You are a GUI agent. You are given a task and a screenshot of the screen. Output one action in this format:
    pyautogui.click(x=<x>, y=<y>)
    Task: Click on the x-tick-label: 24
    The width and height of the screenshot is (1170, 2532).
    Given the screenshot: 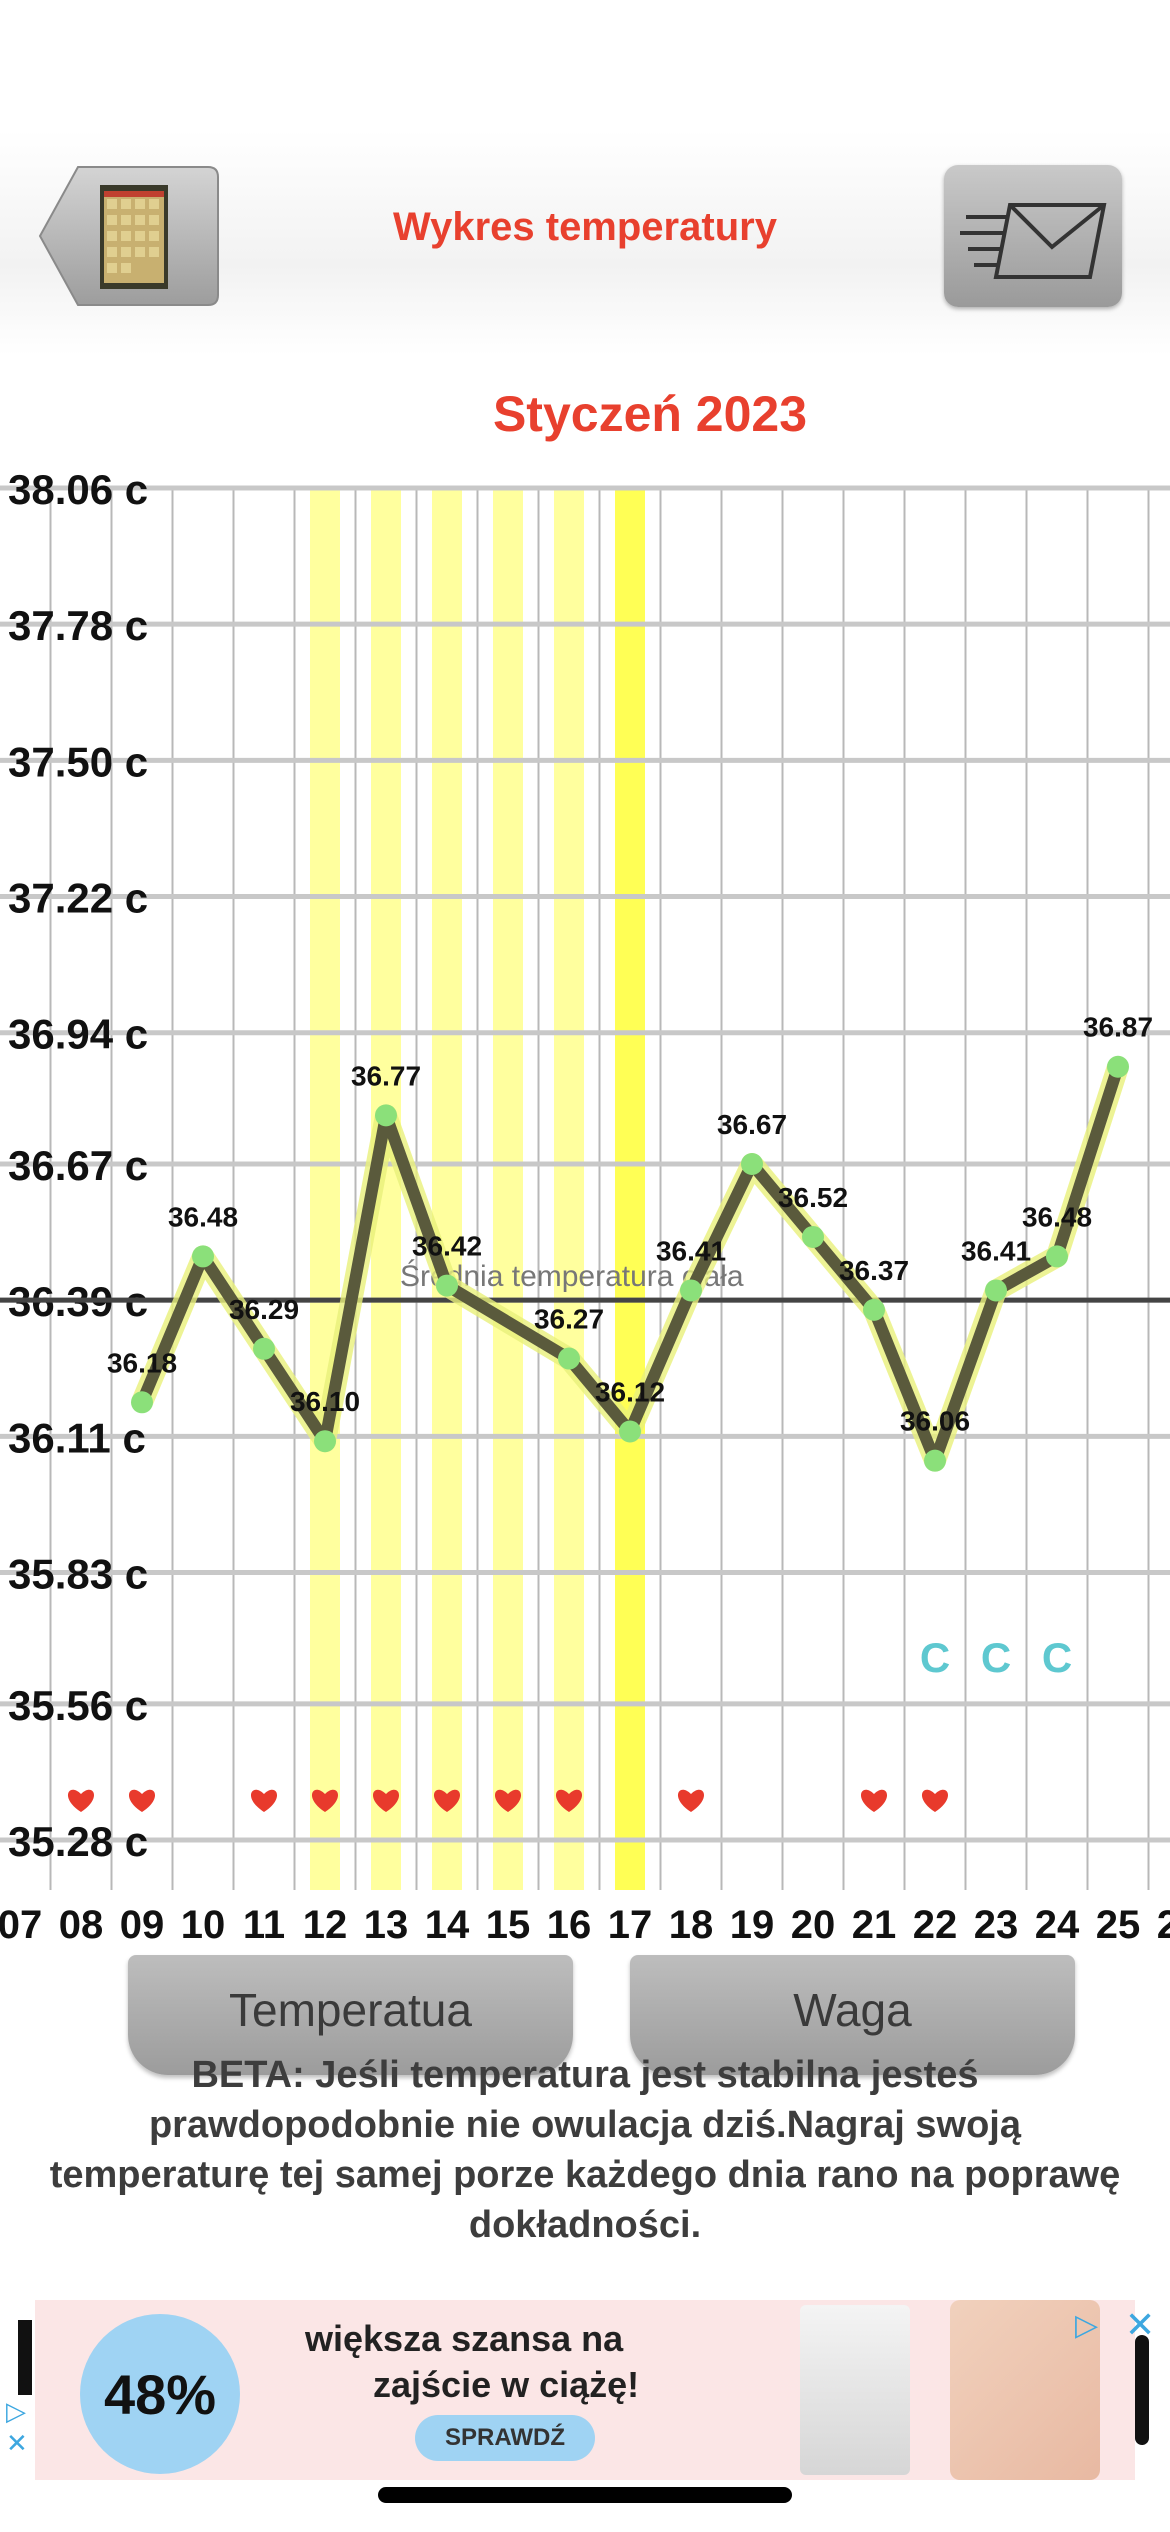 What is the action you would take?
    pyautogui.click(x=1057, y=1925)
    